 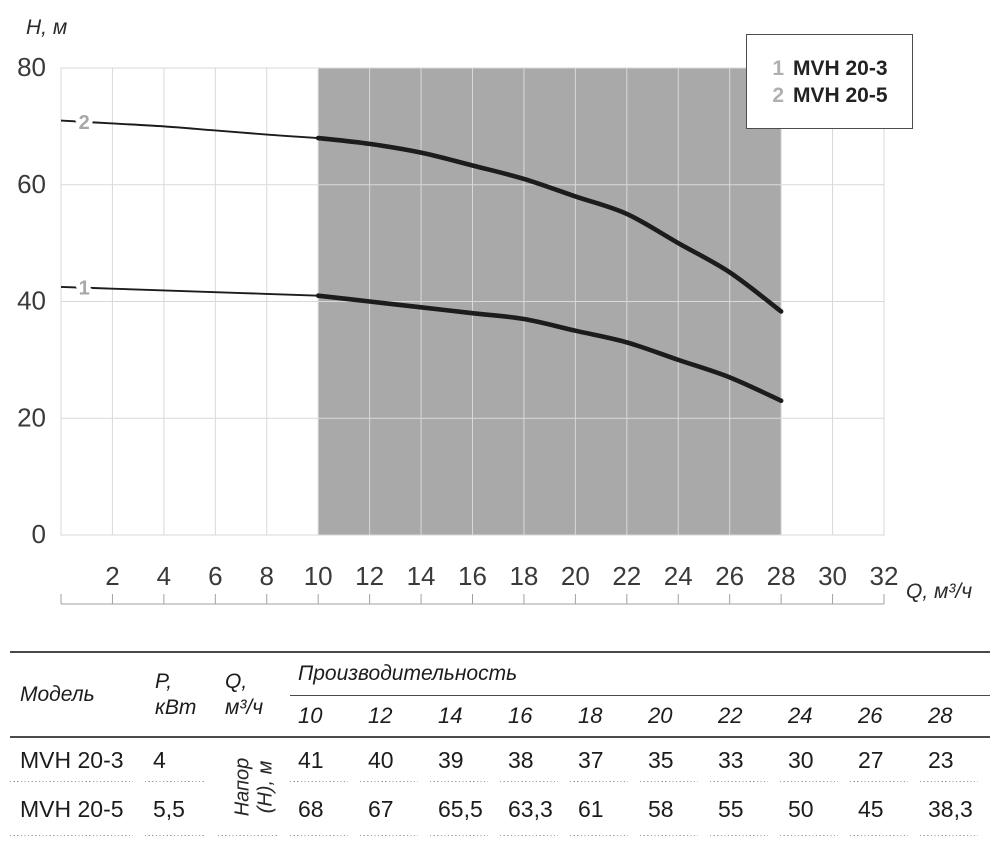 I want to click on flow-subheader-cell: 28, so click(x=955, y=716).